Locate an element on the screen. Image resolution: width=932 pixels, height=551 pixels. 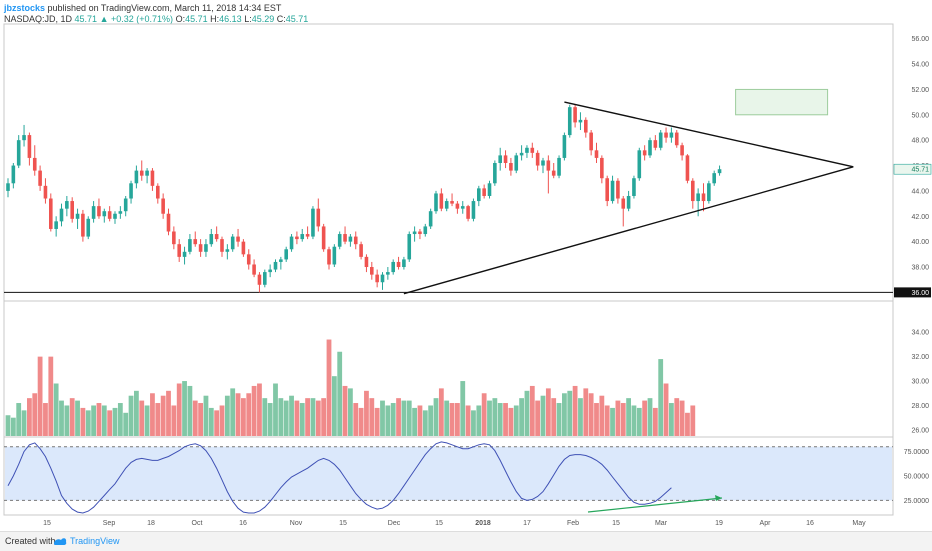
trendline-resistance is located at coordinates (709, 134).